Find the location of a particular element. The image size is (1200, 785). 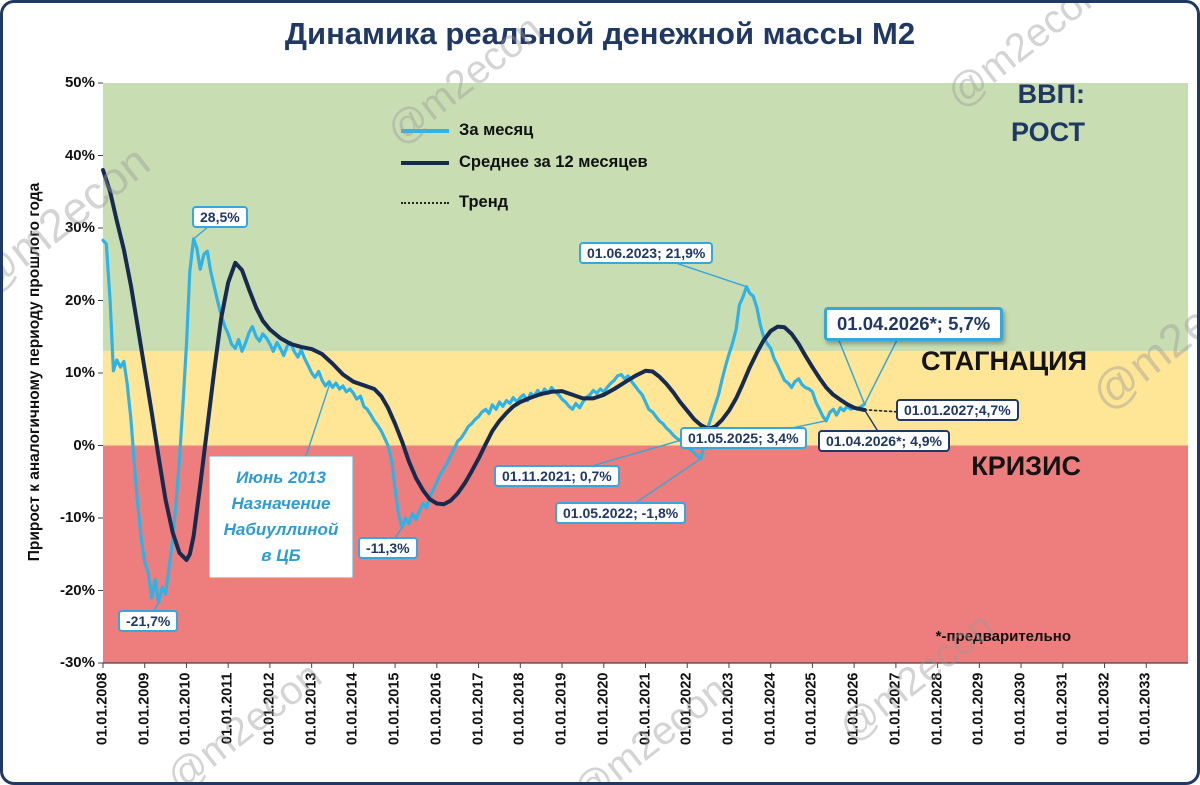

legend-label-avg12: Среднее за 12 месяцев is located at coordinates (553, 162).